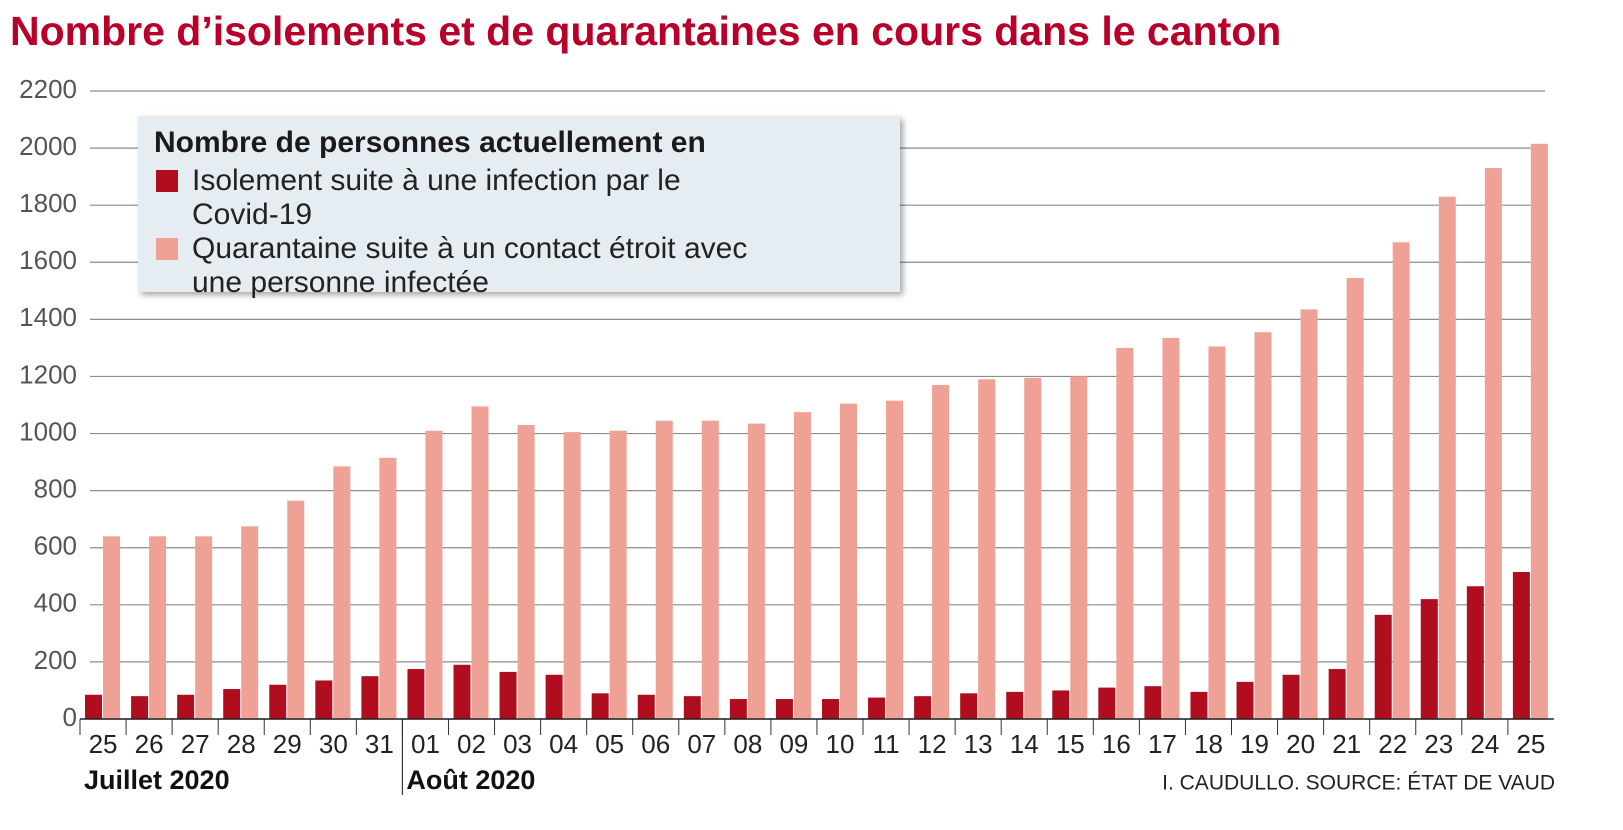 The height and width of the screenshot is (830, 1623). I want to click on y-tick-label: 200, so click(55, 660).